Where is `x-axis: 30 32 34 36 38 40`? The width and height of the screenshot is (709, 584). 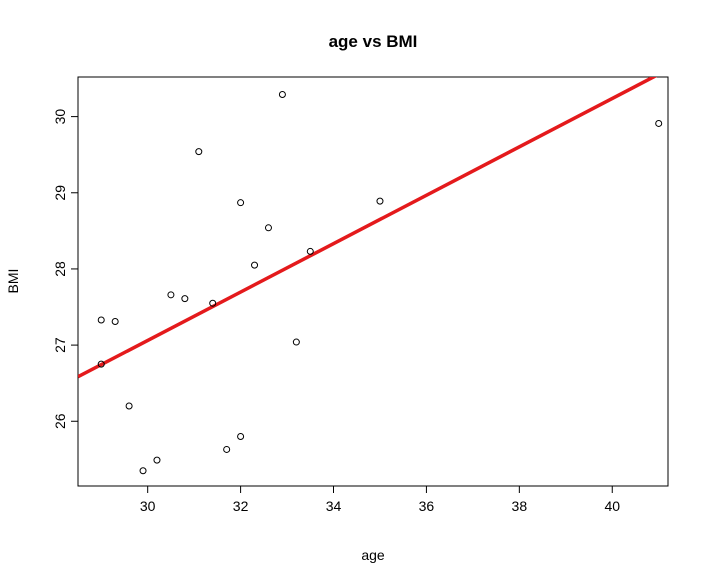 x-axis: 30 32 34 36 38 40 is located at coordinates (380, 499).